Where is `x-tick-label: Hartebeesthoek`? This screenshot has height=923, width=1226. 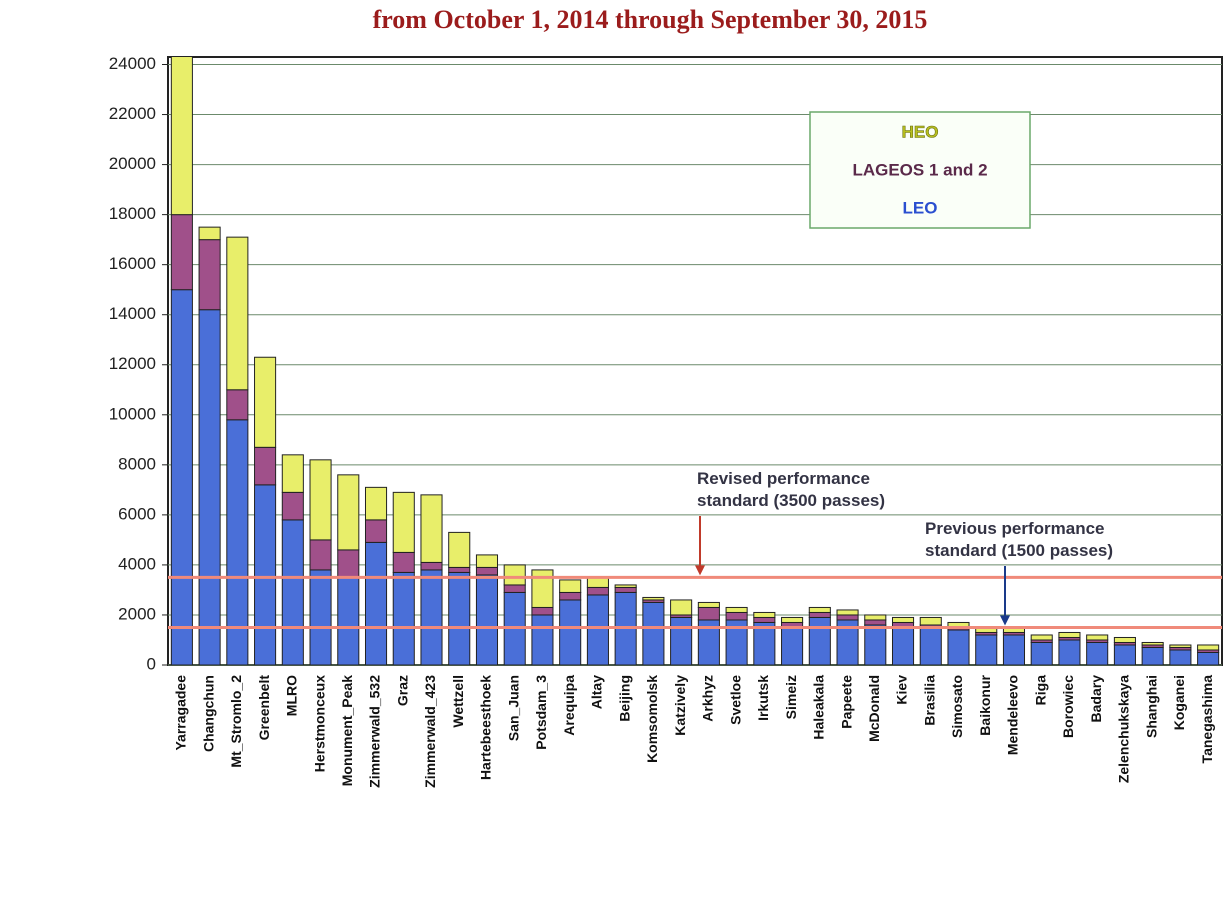
x-tick-label: Hartebeesthoek is located at coordinates (486, 727).